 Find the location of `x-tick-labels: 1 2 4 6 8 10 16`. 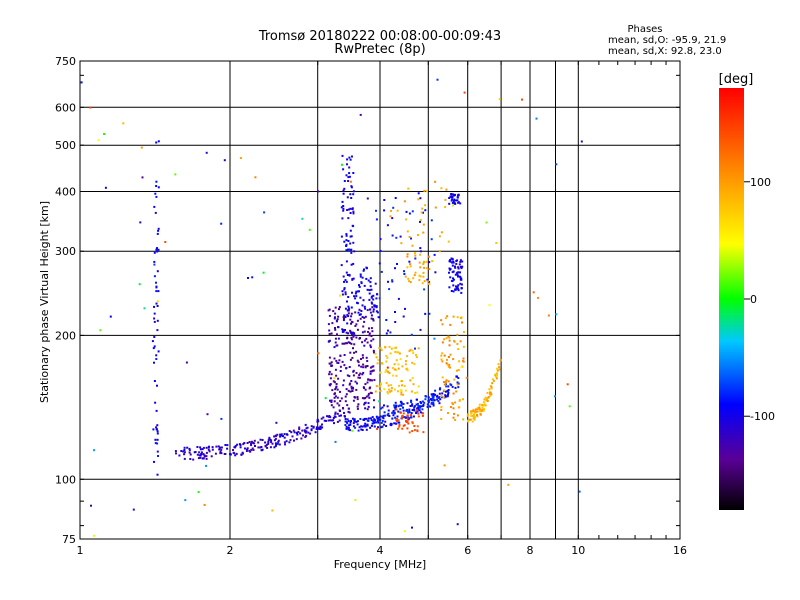

x-tick-labels: 1 2 4 6 8 10 16 is located at coordinates (382, 550).